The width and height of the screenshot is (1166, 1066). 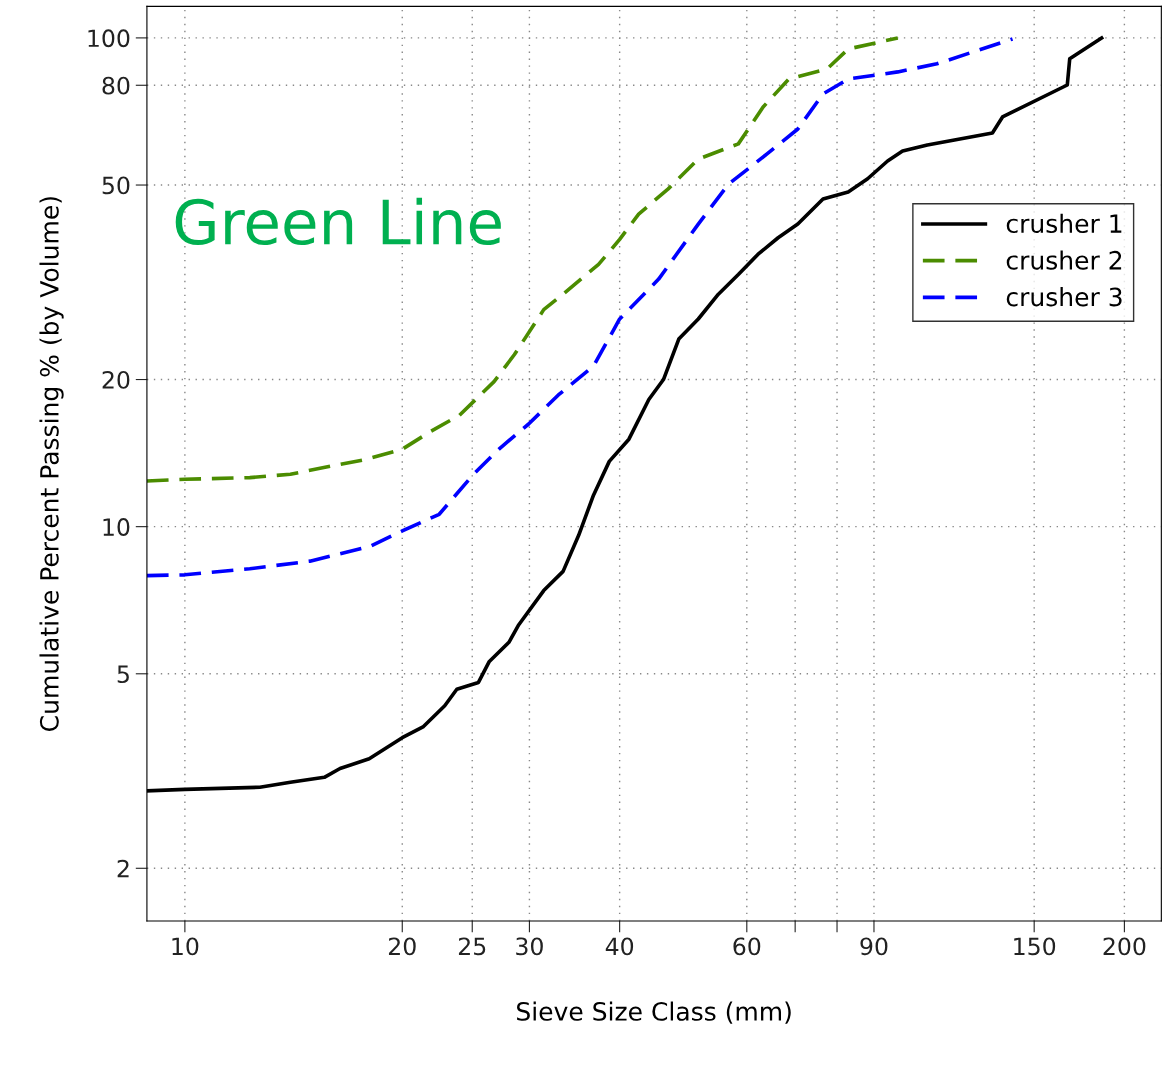 I want to click on y-tick-label: 100, so click(x=109, y=38).